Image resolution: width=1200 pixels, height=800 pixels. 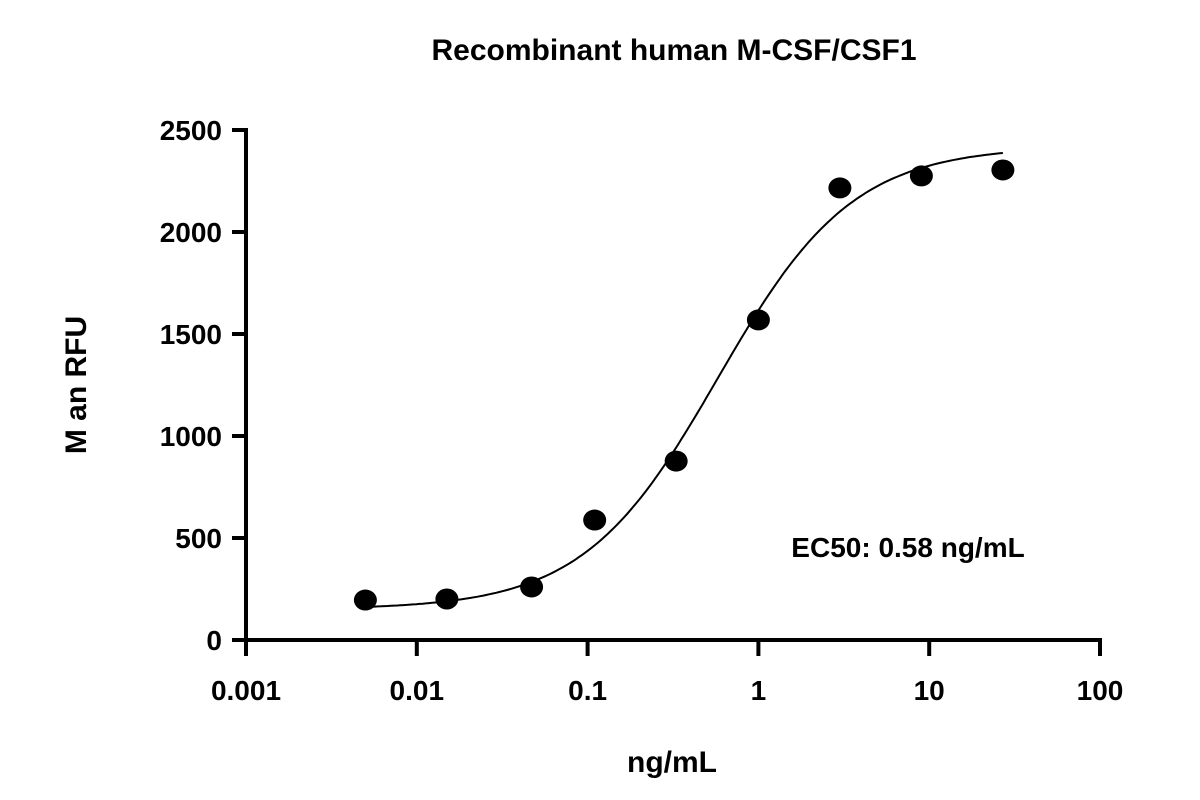 What do you see at coordinates (907, 547) in the screenshot?
I see `ec50-annotation: EC50: 0.58 ng/mL` at bounding box center [907, 547].